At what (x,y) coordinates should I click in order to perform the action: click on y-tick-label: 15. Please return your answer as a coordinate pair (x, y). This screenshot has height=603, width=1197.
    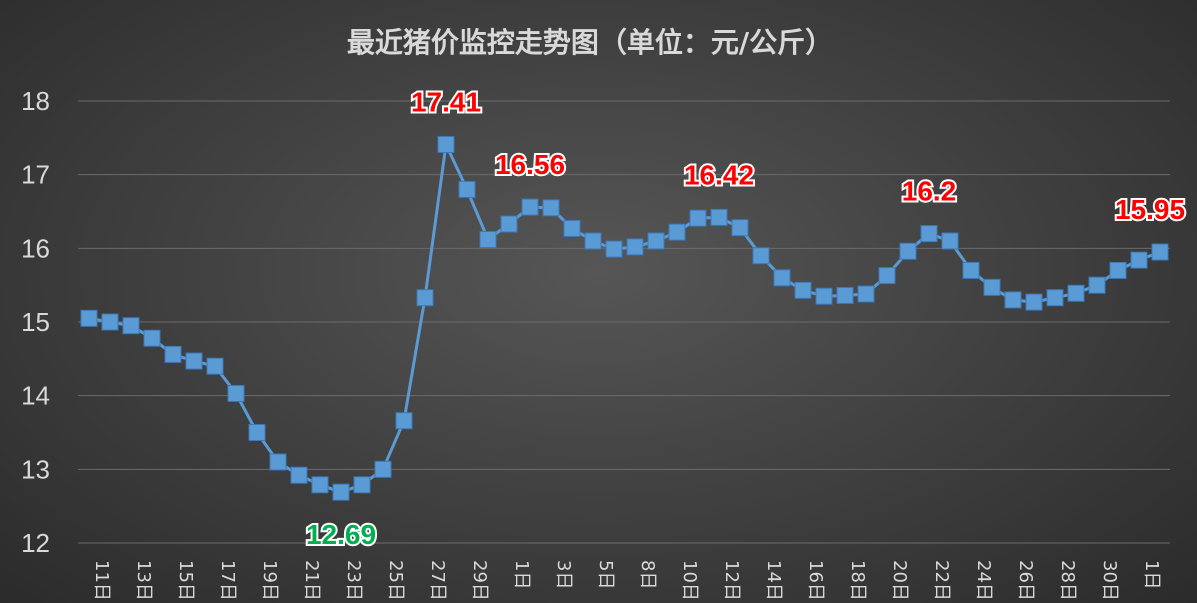
    Looking at the image, I should click on (35, 322).